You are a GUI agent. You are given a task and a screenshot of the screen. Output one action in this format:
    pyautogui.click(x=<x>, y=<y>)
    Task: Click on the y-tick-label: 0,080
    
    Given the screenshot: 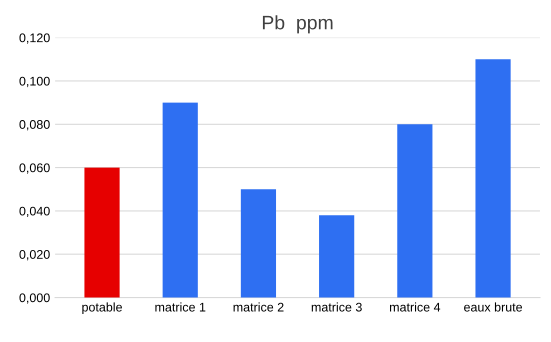 What is the action you would take?
    pyautogui.click(x=34, y=125)
    